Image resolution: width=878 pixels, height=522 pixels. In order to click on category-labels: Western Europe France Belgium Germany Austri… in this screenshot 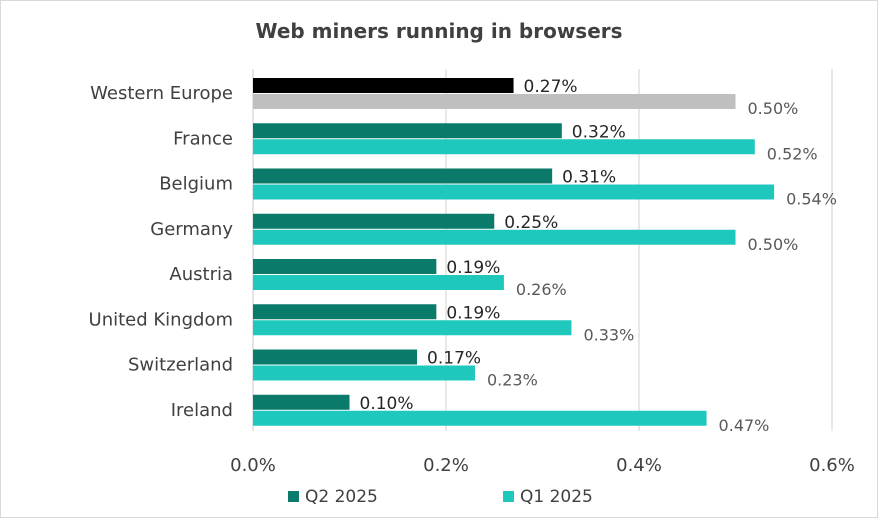, I will do `click(161, 252)`.